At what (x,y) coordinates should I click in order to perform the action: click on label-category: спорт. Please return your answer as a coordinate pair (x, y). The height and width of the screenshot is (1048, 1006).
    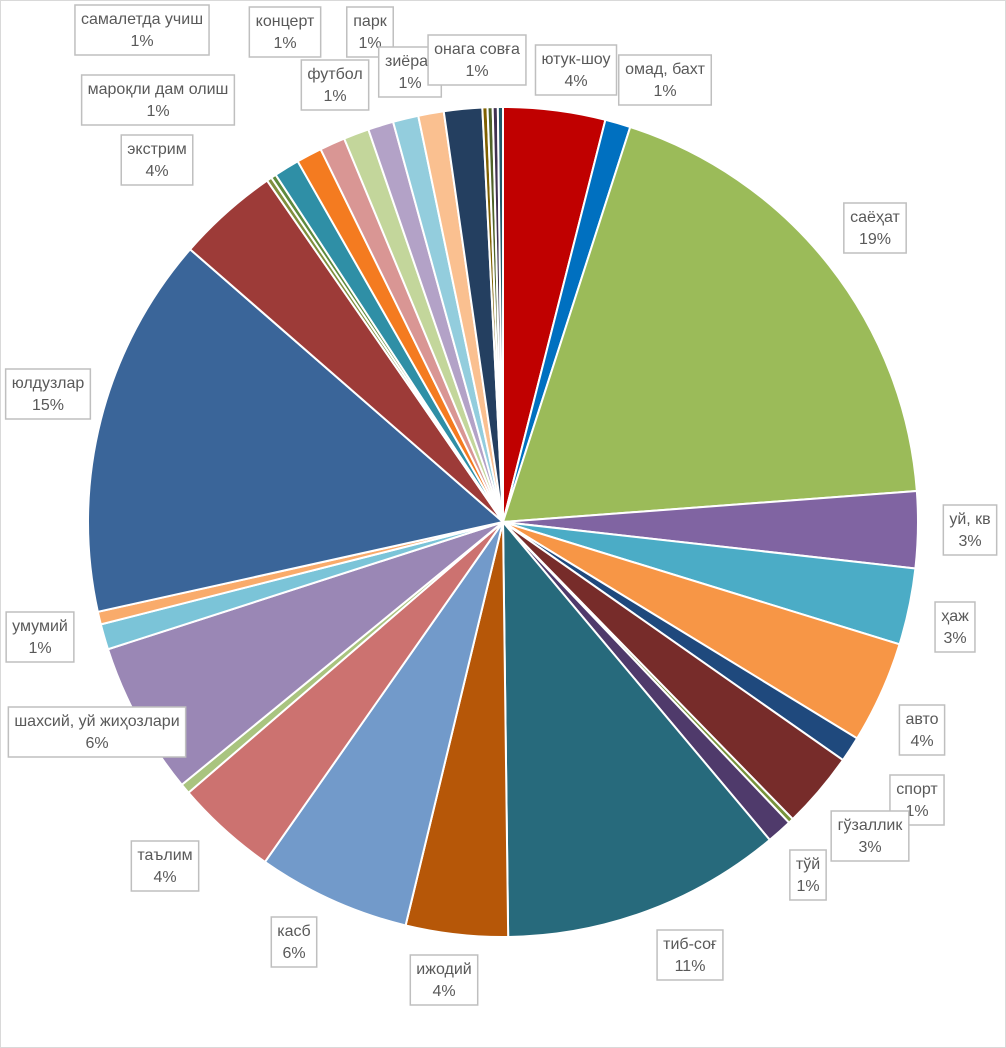
    Looking at the image, I should click on (917, 789).